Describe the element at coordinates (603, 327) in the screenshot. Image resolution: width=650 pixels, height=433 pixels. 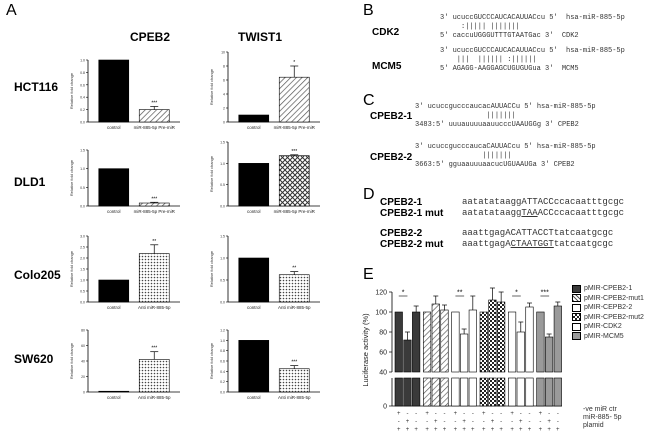
I see `legend-label: pMIR-CDK2` at that location.